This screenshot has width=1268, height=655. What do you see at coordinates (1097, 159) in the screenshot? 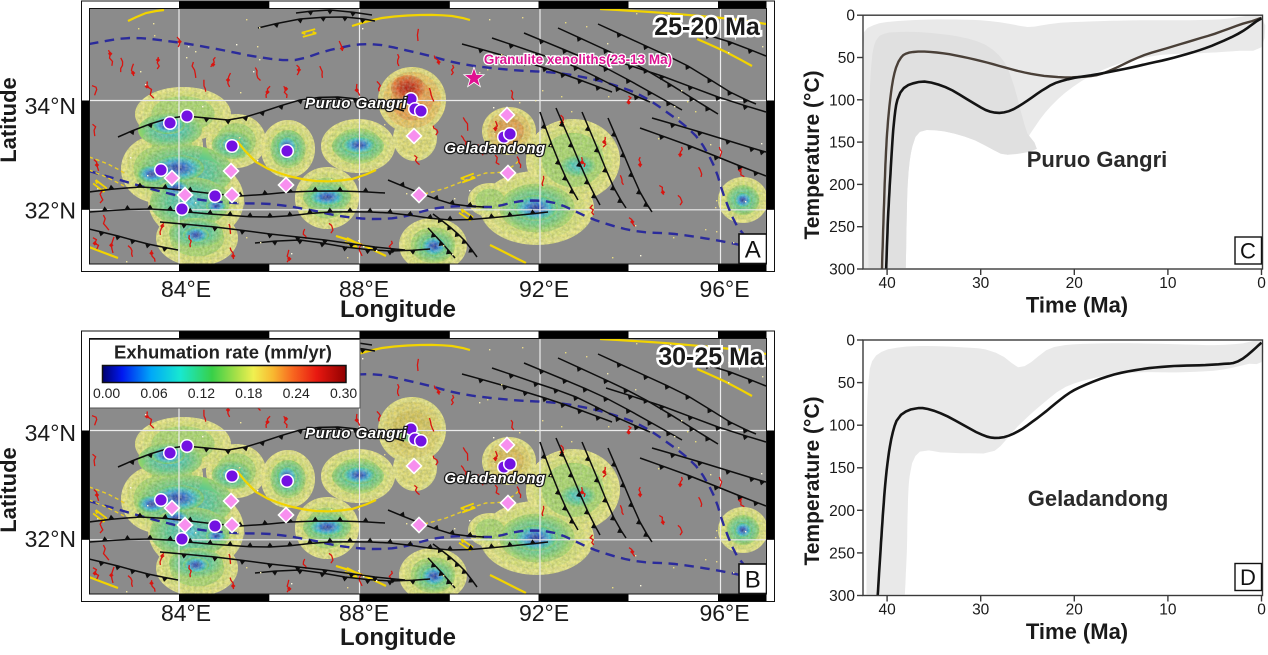
I see `svg-text: Puruo Gangri` at bounding box center [1097, 159].